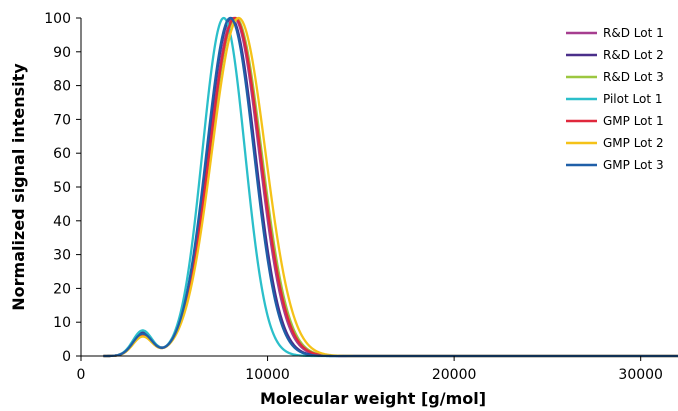  Describe the element at coordinates (633, 143) in the screenshot. I see `legend-label: GMP Lot 2` at that location.